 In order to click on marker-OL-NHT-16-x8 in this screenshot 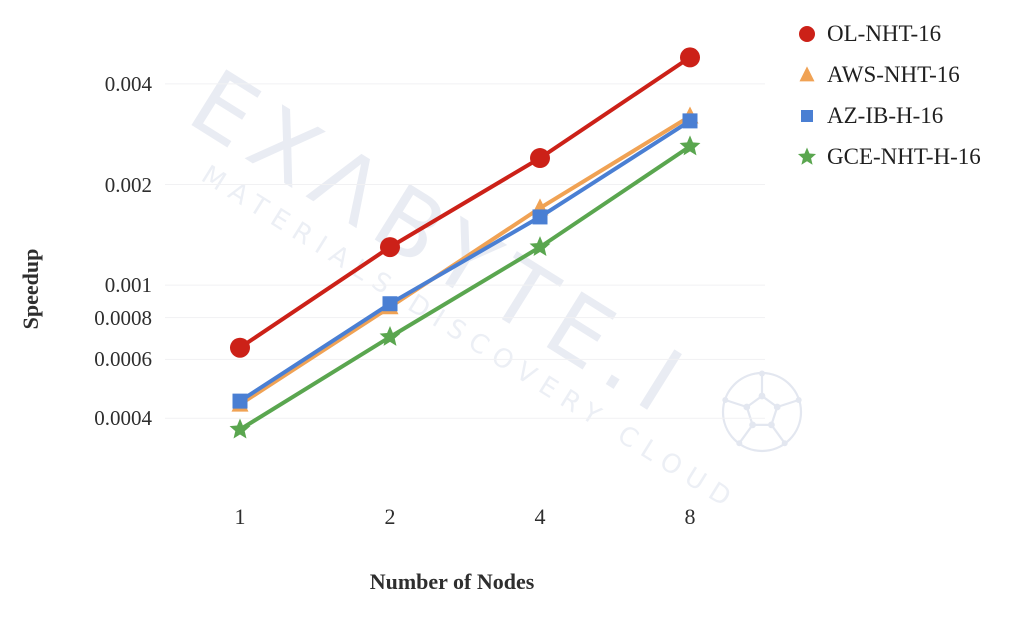, I will do `click(690, 57)`.